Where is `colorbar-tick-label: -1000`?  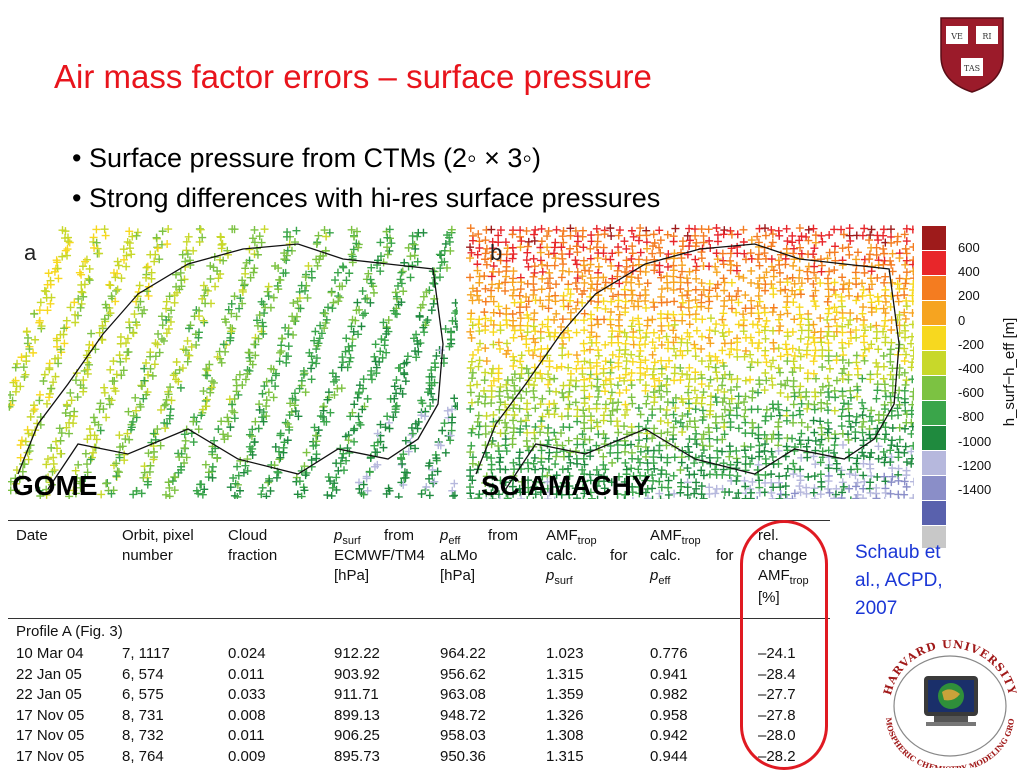
colorbar-tick-label: -1000 is located at coordinates (975, 441).